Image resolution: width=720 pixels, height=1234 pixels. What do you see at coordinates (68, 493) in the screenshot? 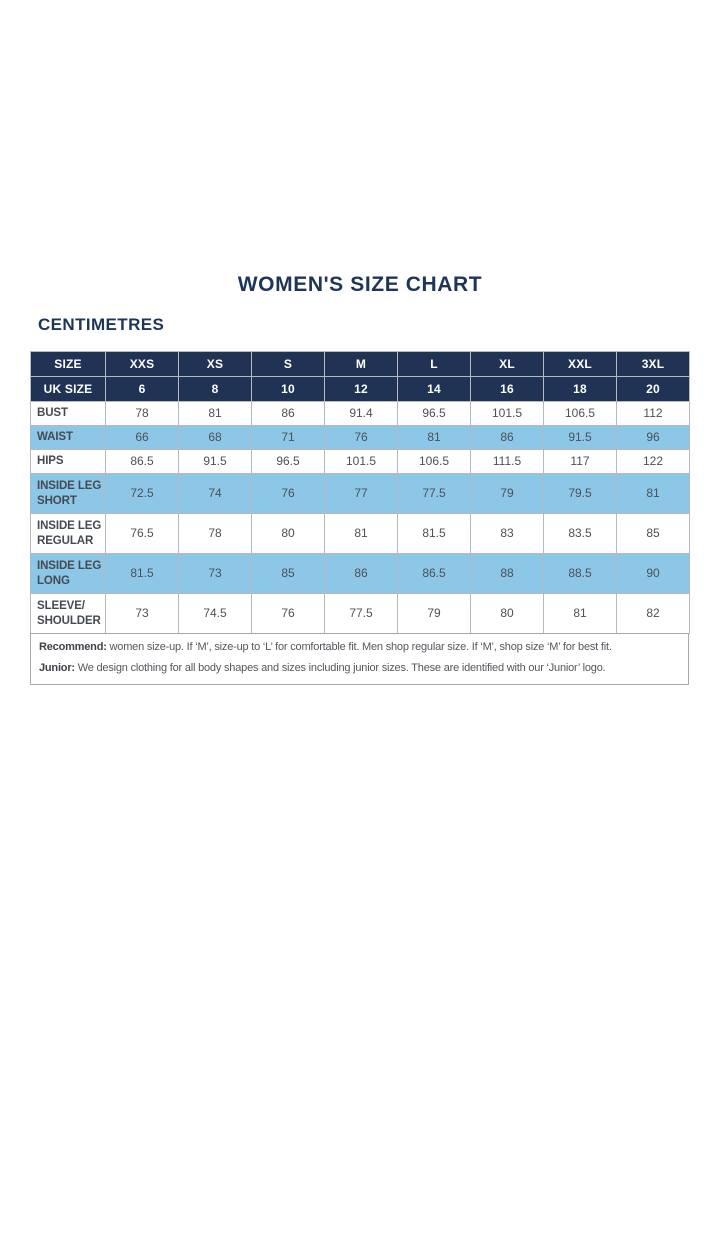
I see `row-label: INSIDE LEG SHORT` at bounding box center [68, 493].